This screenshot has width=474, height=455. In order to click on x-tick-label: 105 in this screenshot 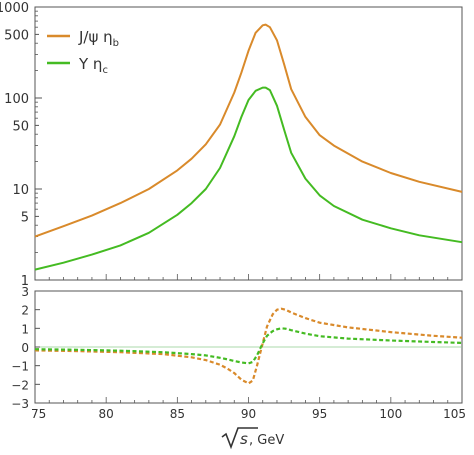, I will do `click(454, 414)`.